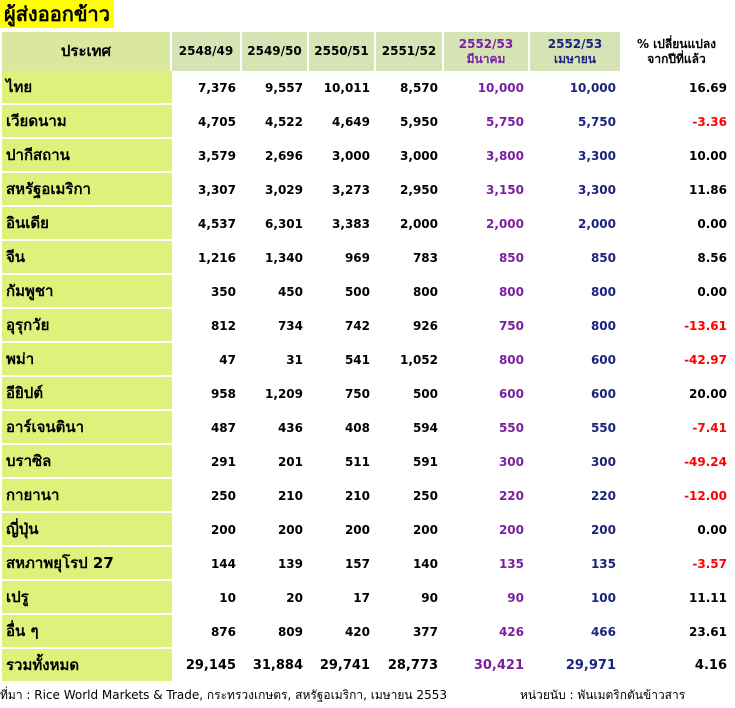  Describe the element at coordinates (342, 564) in the screenshot. I see `value-2550-51: 157` at that location.